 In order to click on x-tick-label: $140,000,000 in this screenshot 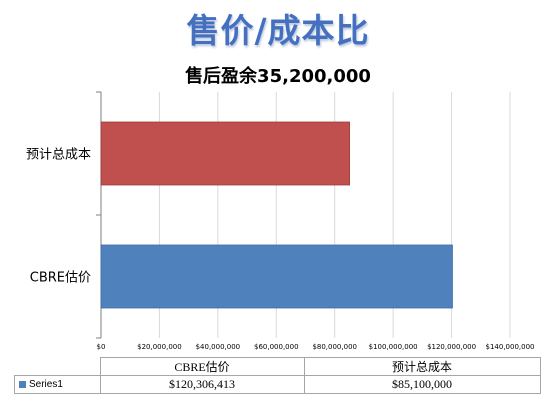, I will do `click(510, 347)`.